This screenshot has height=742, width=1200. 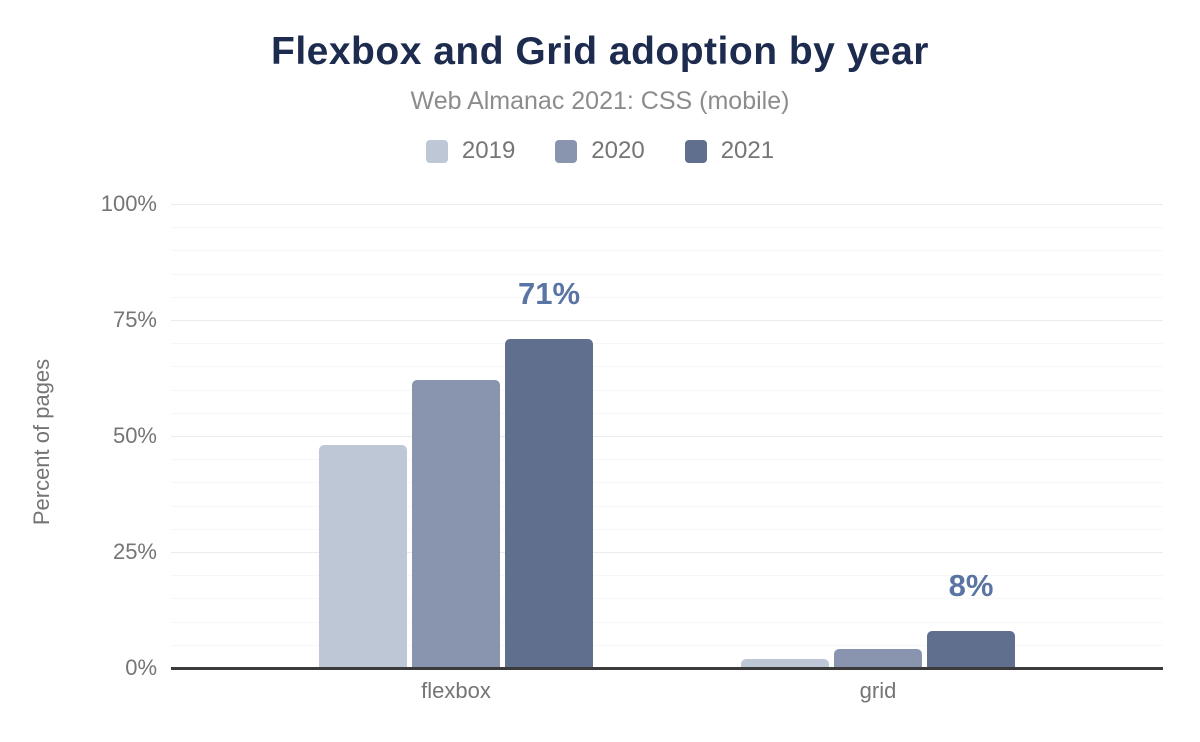 I want to click on gridline-60pct, so click(x=667, y=390).